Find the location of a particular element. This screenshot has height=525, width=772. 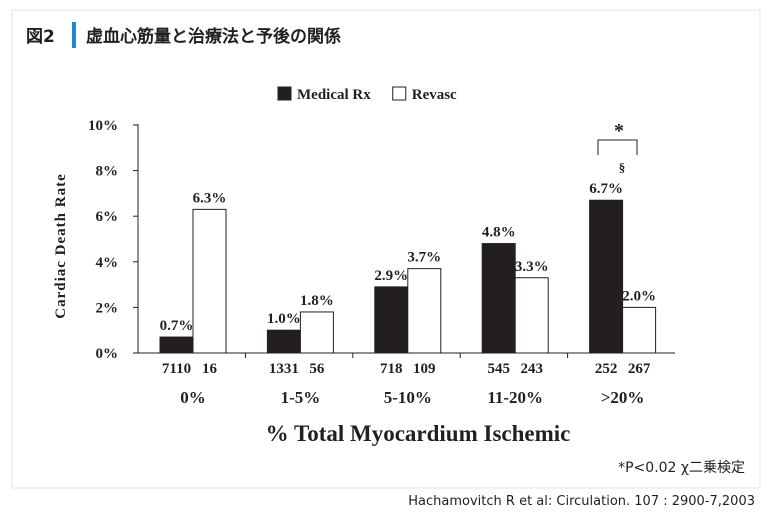

value-label: 0.7% is located at coordinates (177, 326).